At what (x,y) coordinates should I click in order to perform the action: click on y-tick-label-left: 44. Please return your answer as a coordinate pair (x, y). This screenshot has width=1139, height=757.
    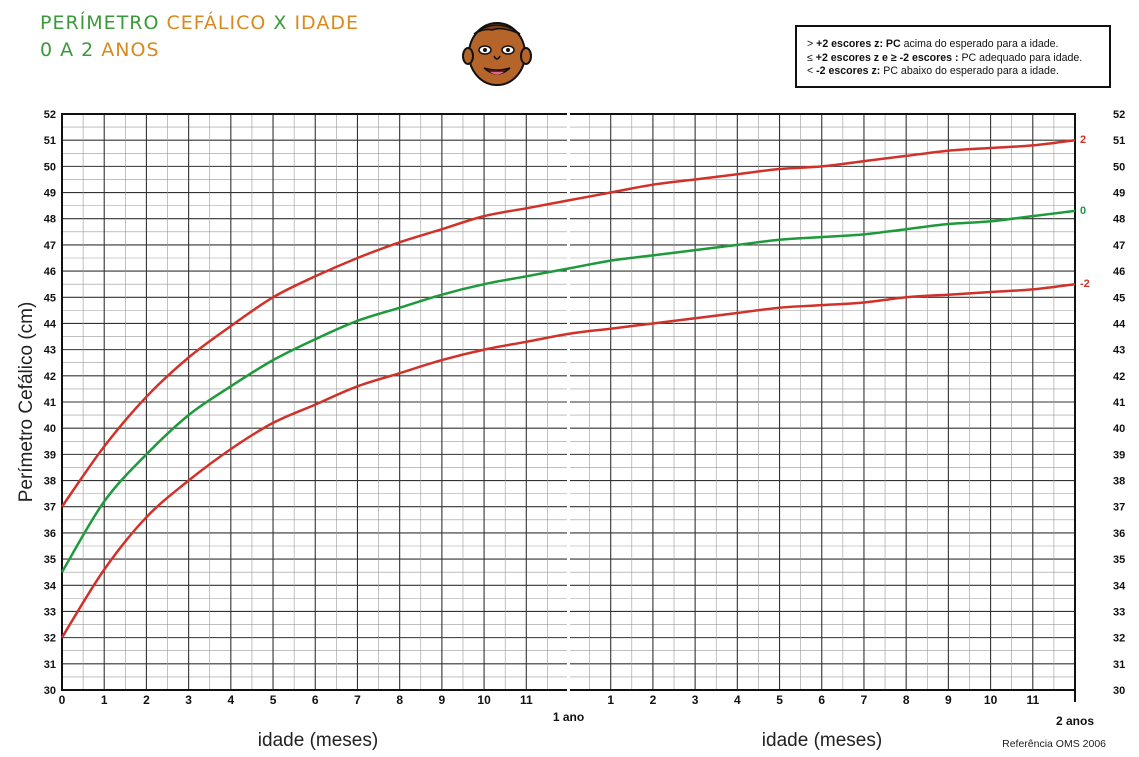
    Looking at the image, I should click on (50, 324).